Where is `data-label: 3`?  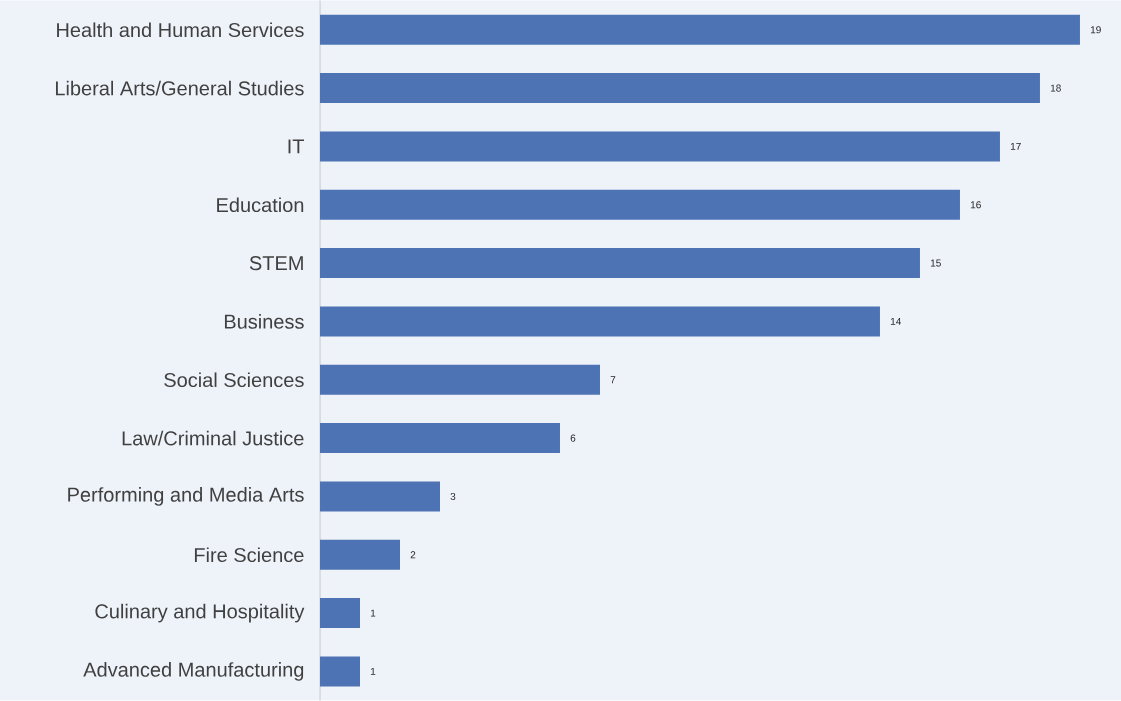 data-label: 3 is located at coordinates (453, 496).